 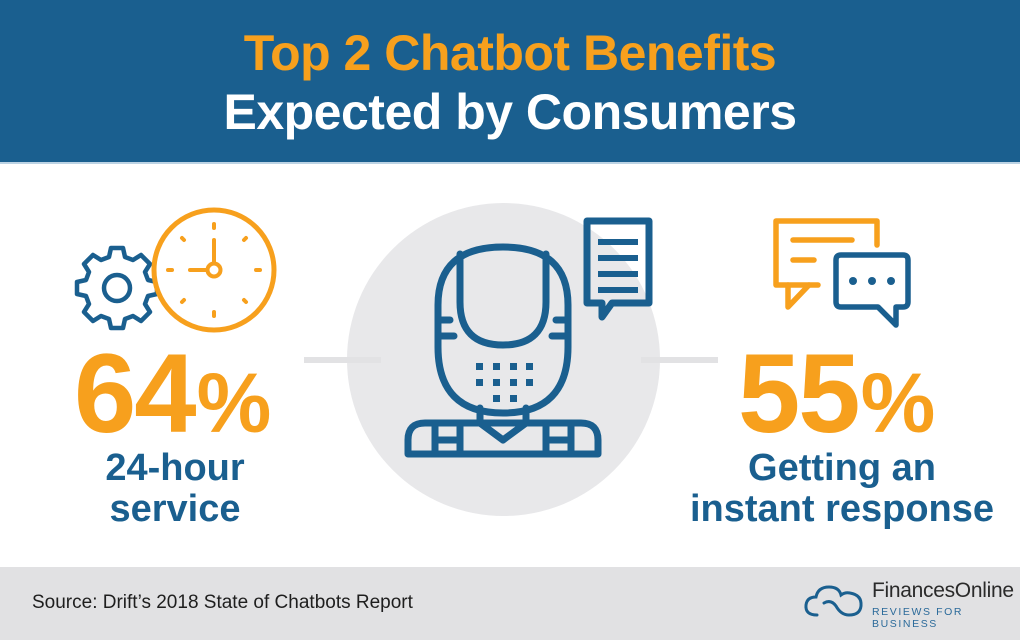 I want to click on logo-name: FinancesOnline, so click(x=943, y=590).